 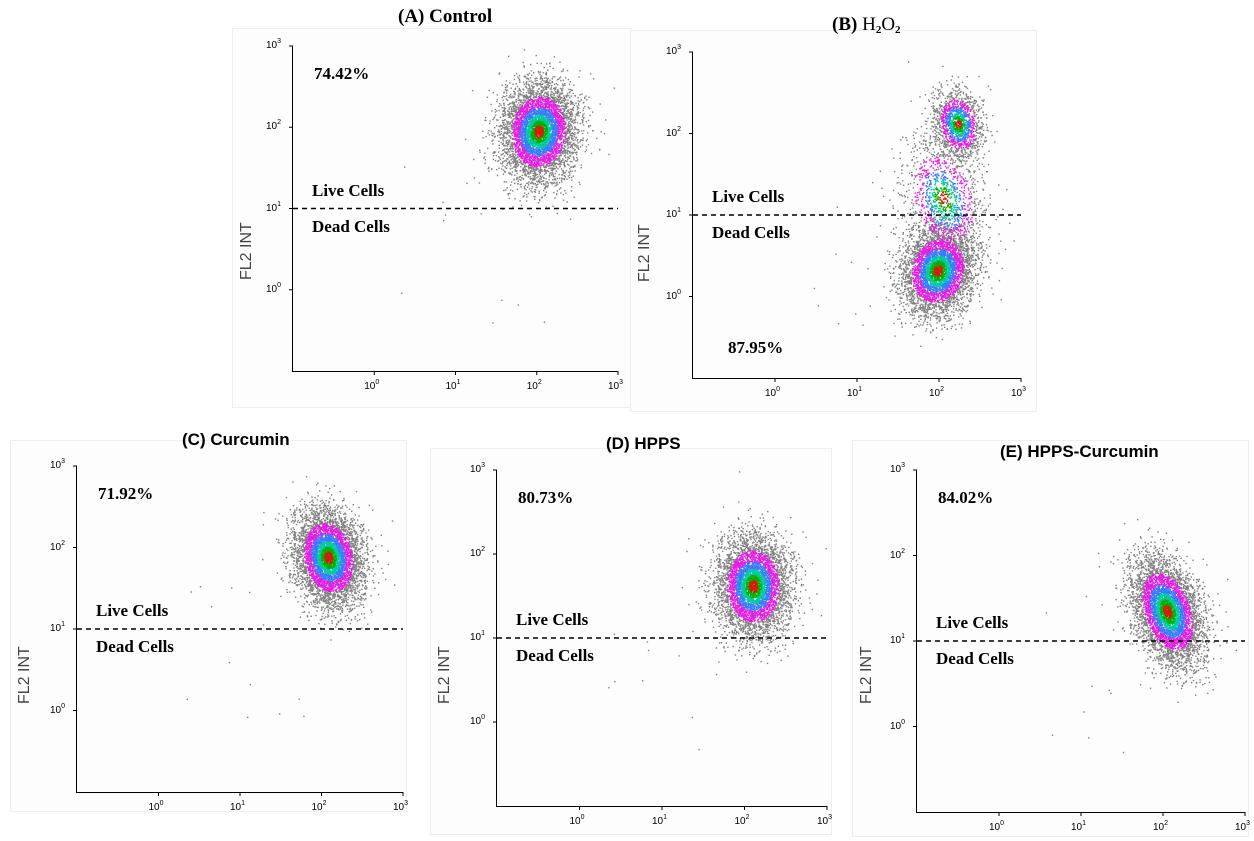 I want to click on panel-title-text: HPPS, so click(x=657, y=443).